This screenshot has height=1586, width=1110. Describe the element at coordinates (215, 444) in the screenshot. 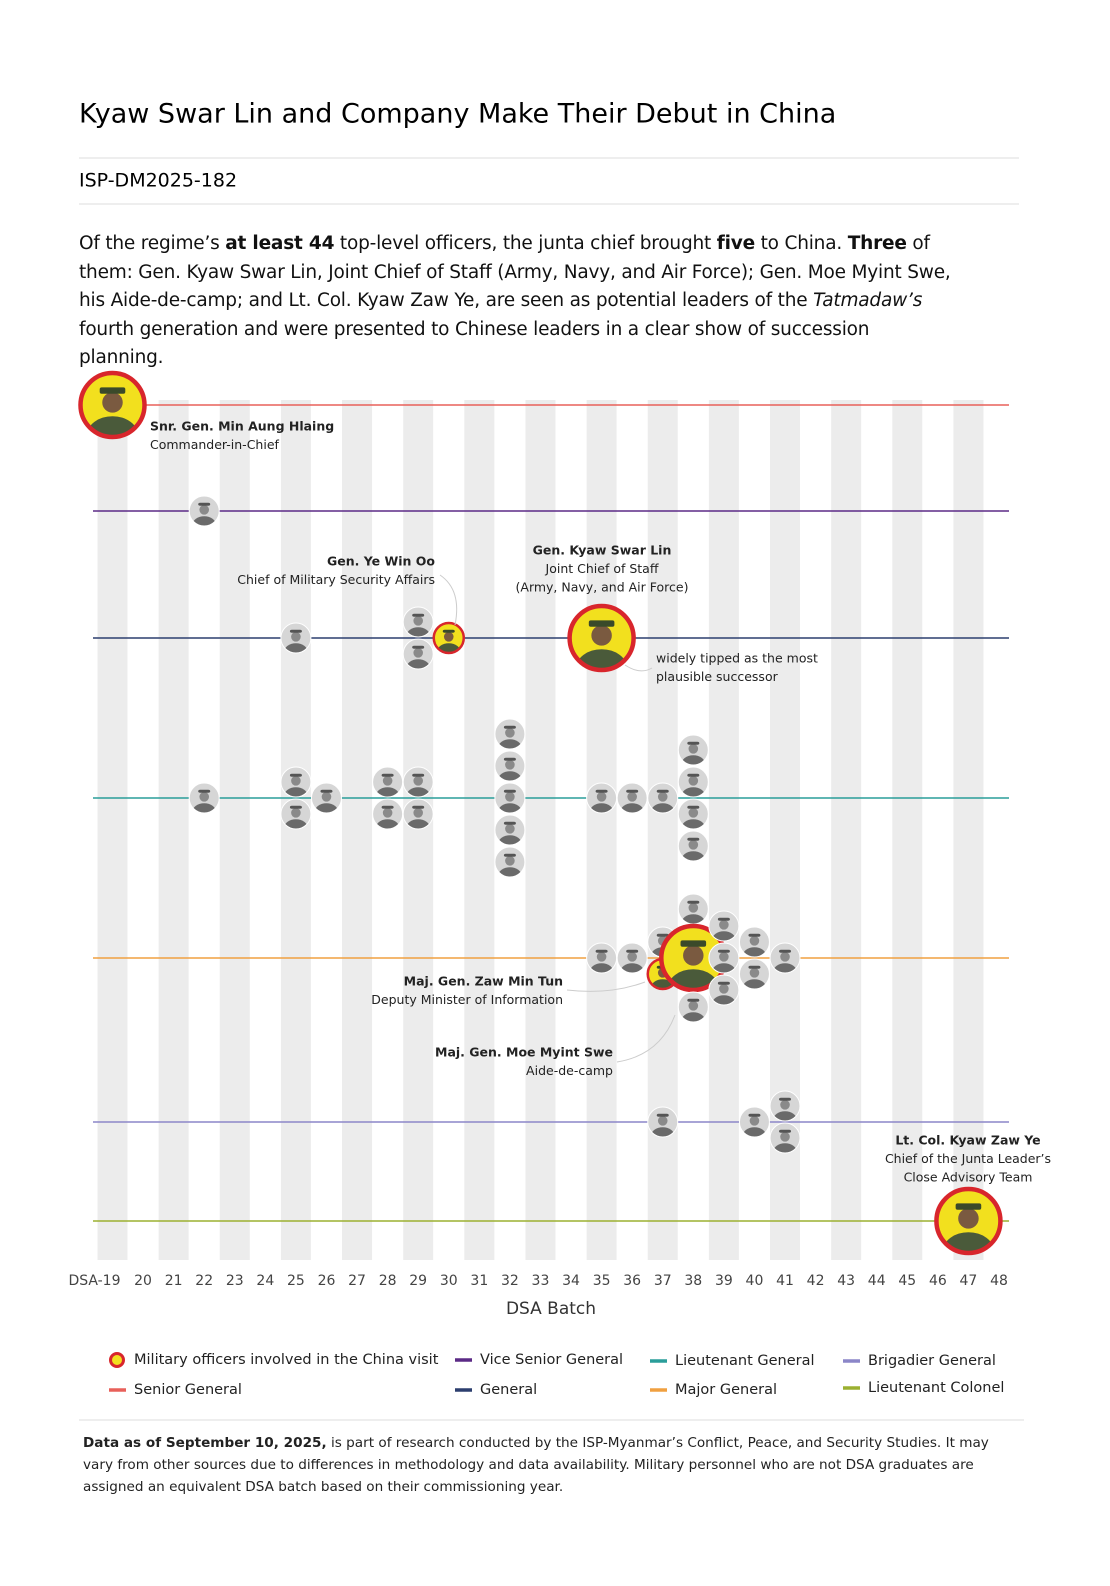

I see `annotation-text: Commander-in-Chief` at that location.